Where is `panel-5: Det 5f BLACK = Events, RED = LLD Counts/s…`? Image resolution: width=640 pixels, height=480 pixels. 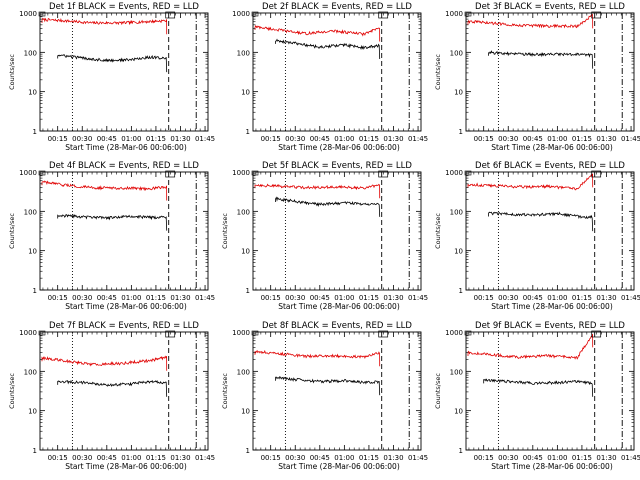
panel-5: Det 5f BLACK = Events, RED = LLD Counts/s… is located at coordinates (324, 236).